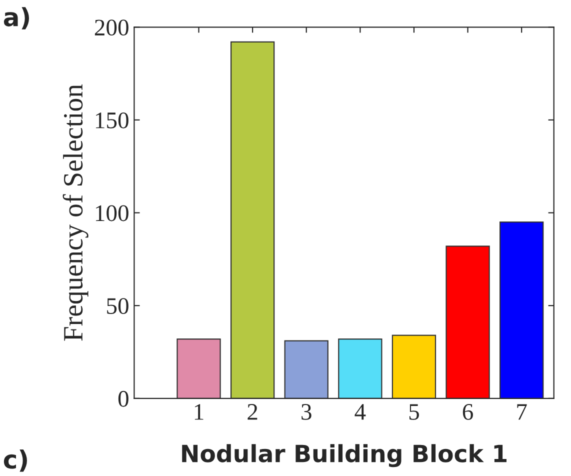 Image resolution: width=571 pixels, height=476 pixels. I want to click on y-tick-label: 0, so click(123, 398).